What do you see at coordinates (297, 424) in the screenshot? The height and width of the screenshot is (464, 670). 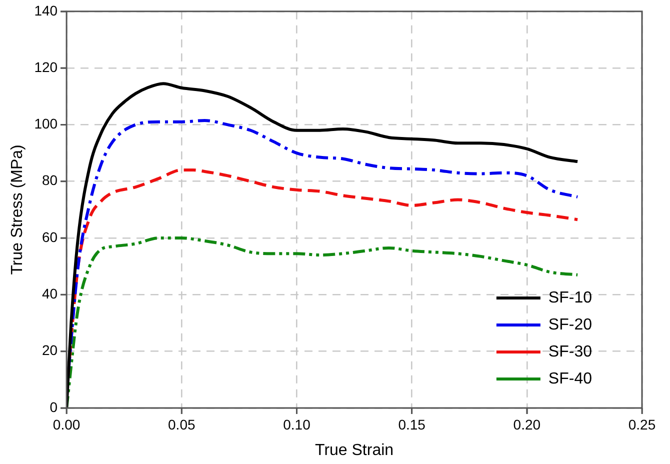 I see `x-tick-label: 0.10` at bounding box center [297, 424].